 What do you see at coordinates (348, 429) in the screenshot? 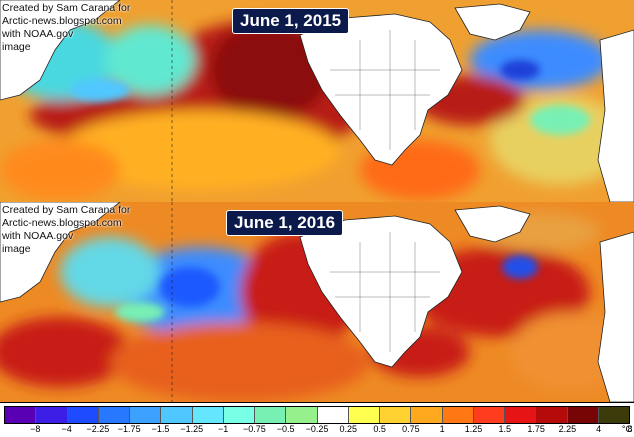
I see `tick-label: 0.25` at bounding box center [348, 429].